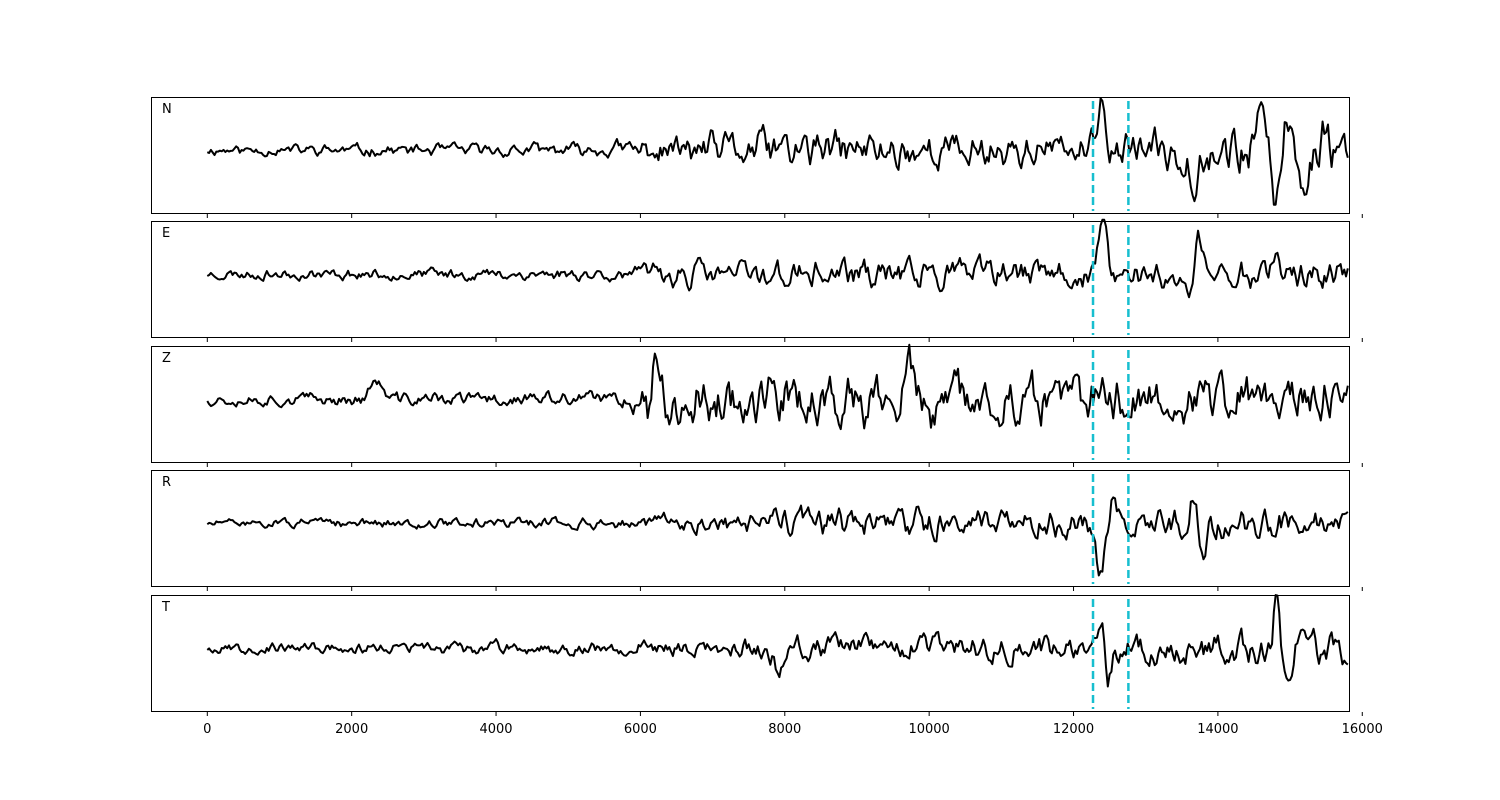 This screenshot has width=1500, height=800. I want to click on x-tick-label: 6000, so click(640, 729).